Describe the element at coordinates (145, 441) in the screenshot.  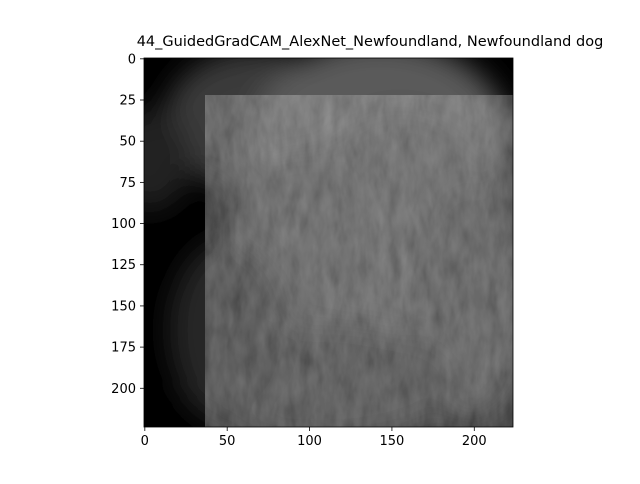
I see `x-tick-label: 0` at that location.